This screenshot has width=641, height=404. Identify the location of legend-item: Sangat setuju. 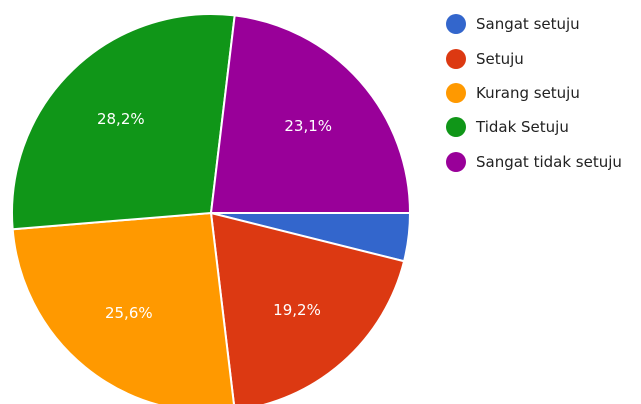
(534, 24).